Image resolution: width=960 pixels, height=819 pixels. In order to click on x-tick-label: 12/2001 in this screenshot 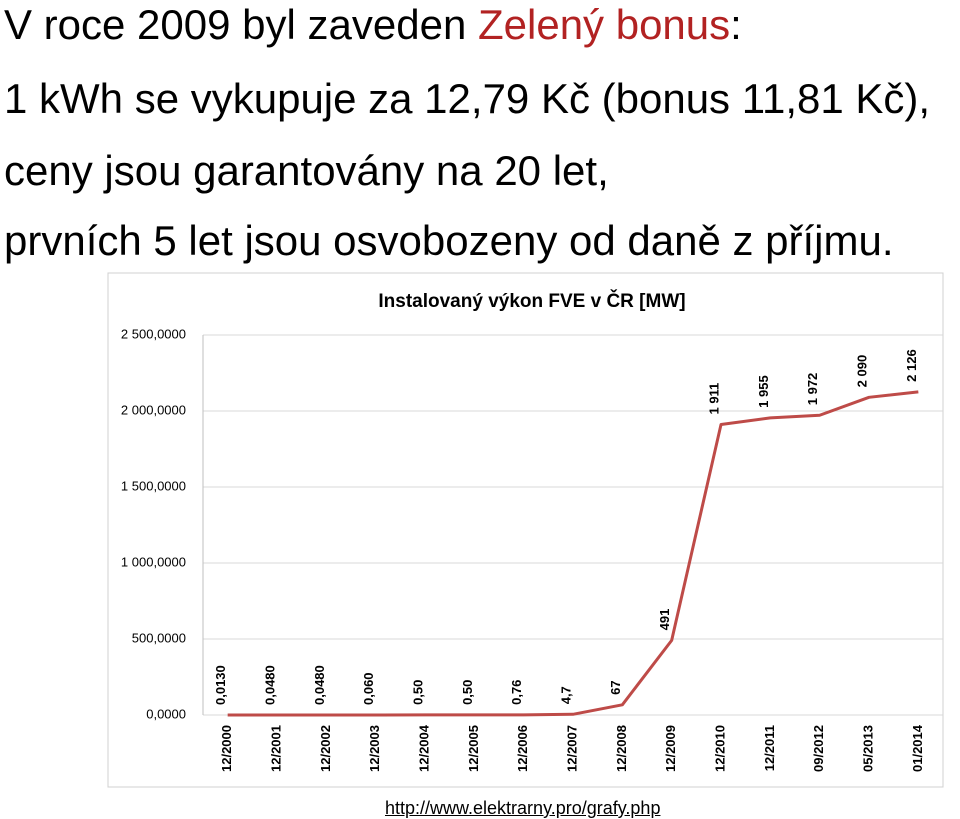, I will do `click(275, 748)`.